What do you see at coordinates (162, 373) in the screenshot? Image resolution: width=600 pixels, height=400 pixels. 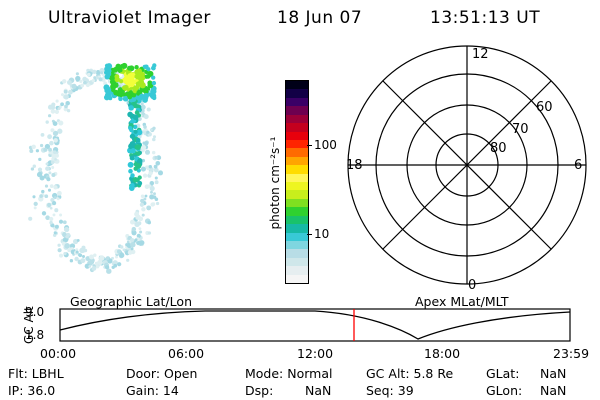 I see `door-info: Door: Open` at bounding box center [162, 373].